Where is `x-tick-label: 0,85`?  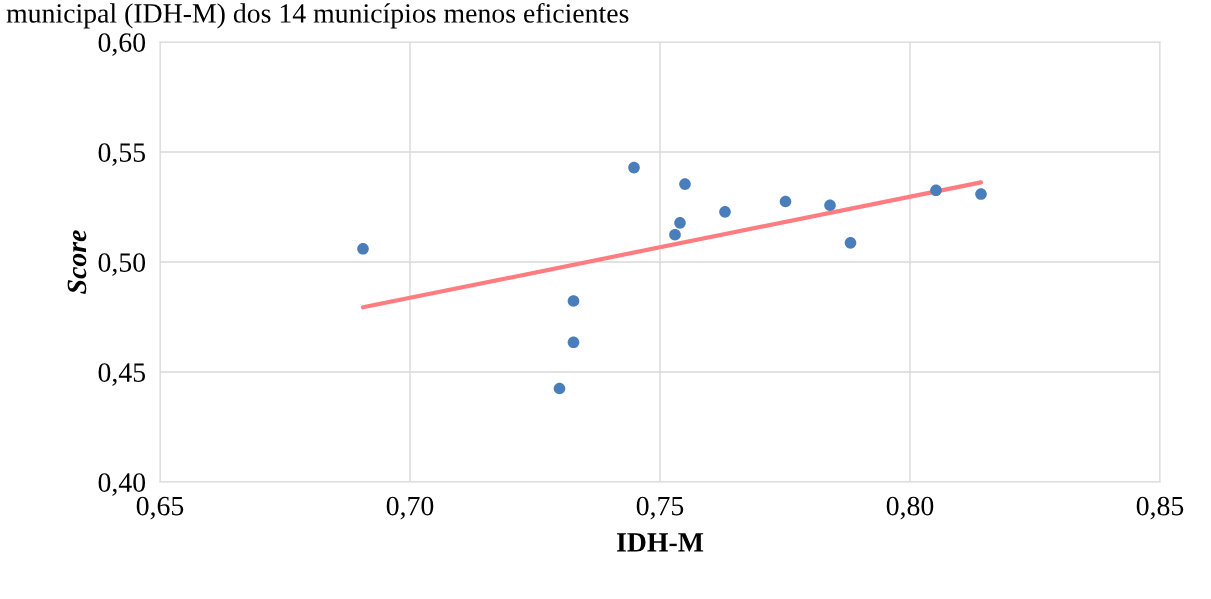
x-tick-label: 0,85 is located at coordinates (1160, 508).